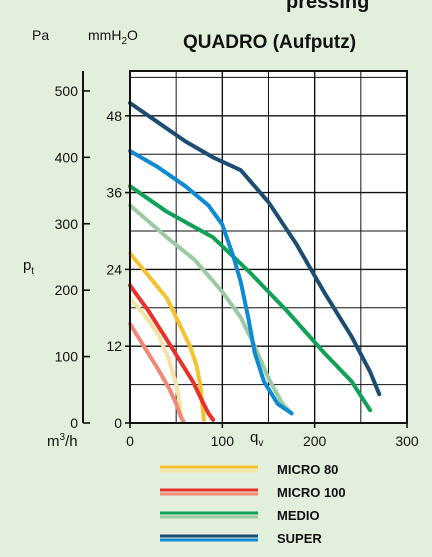 This screenshot has height=557, width=432. What do you see at coordinates (74, 423) in the screenshot?
I see `pa-tick-label: 0` at bounding box center [74, 423].